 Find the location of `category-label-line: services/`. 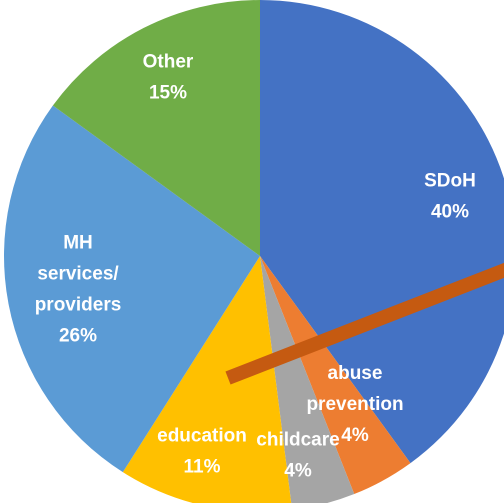

category-label-line: services/ is located at coordinates (78, 274).